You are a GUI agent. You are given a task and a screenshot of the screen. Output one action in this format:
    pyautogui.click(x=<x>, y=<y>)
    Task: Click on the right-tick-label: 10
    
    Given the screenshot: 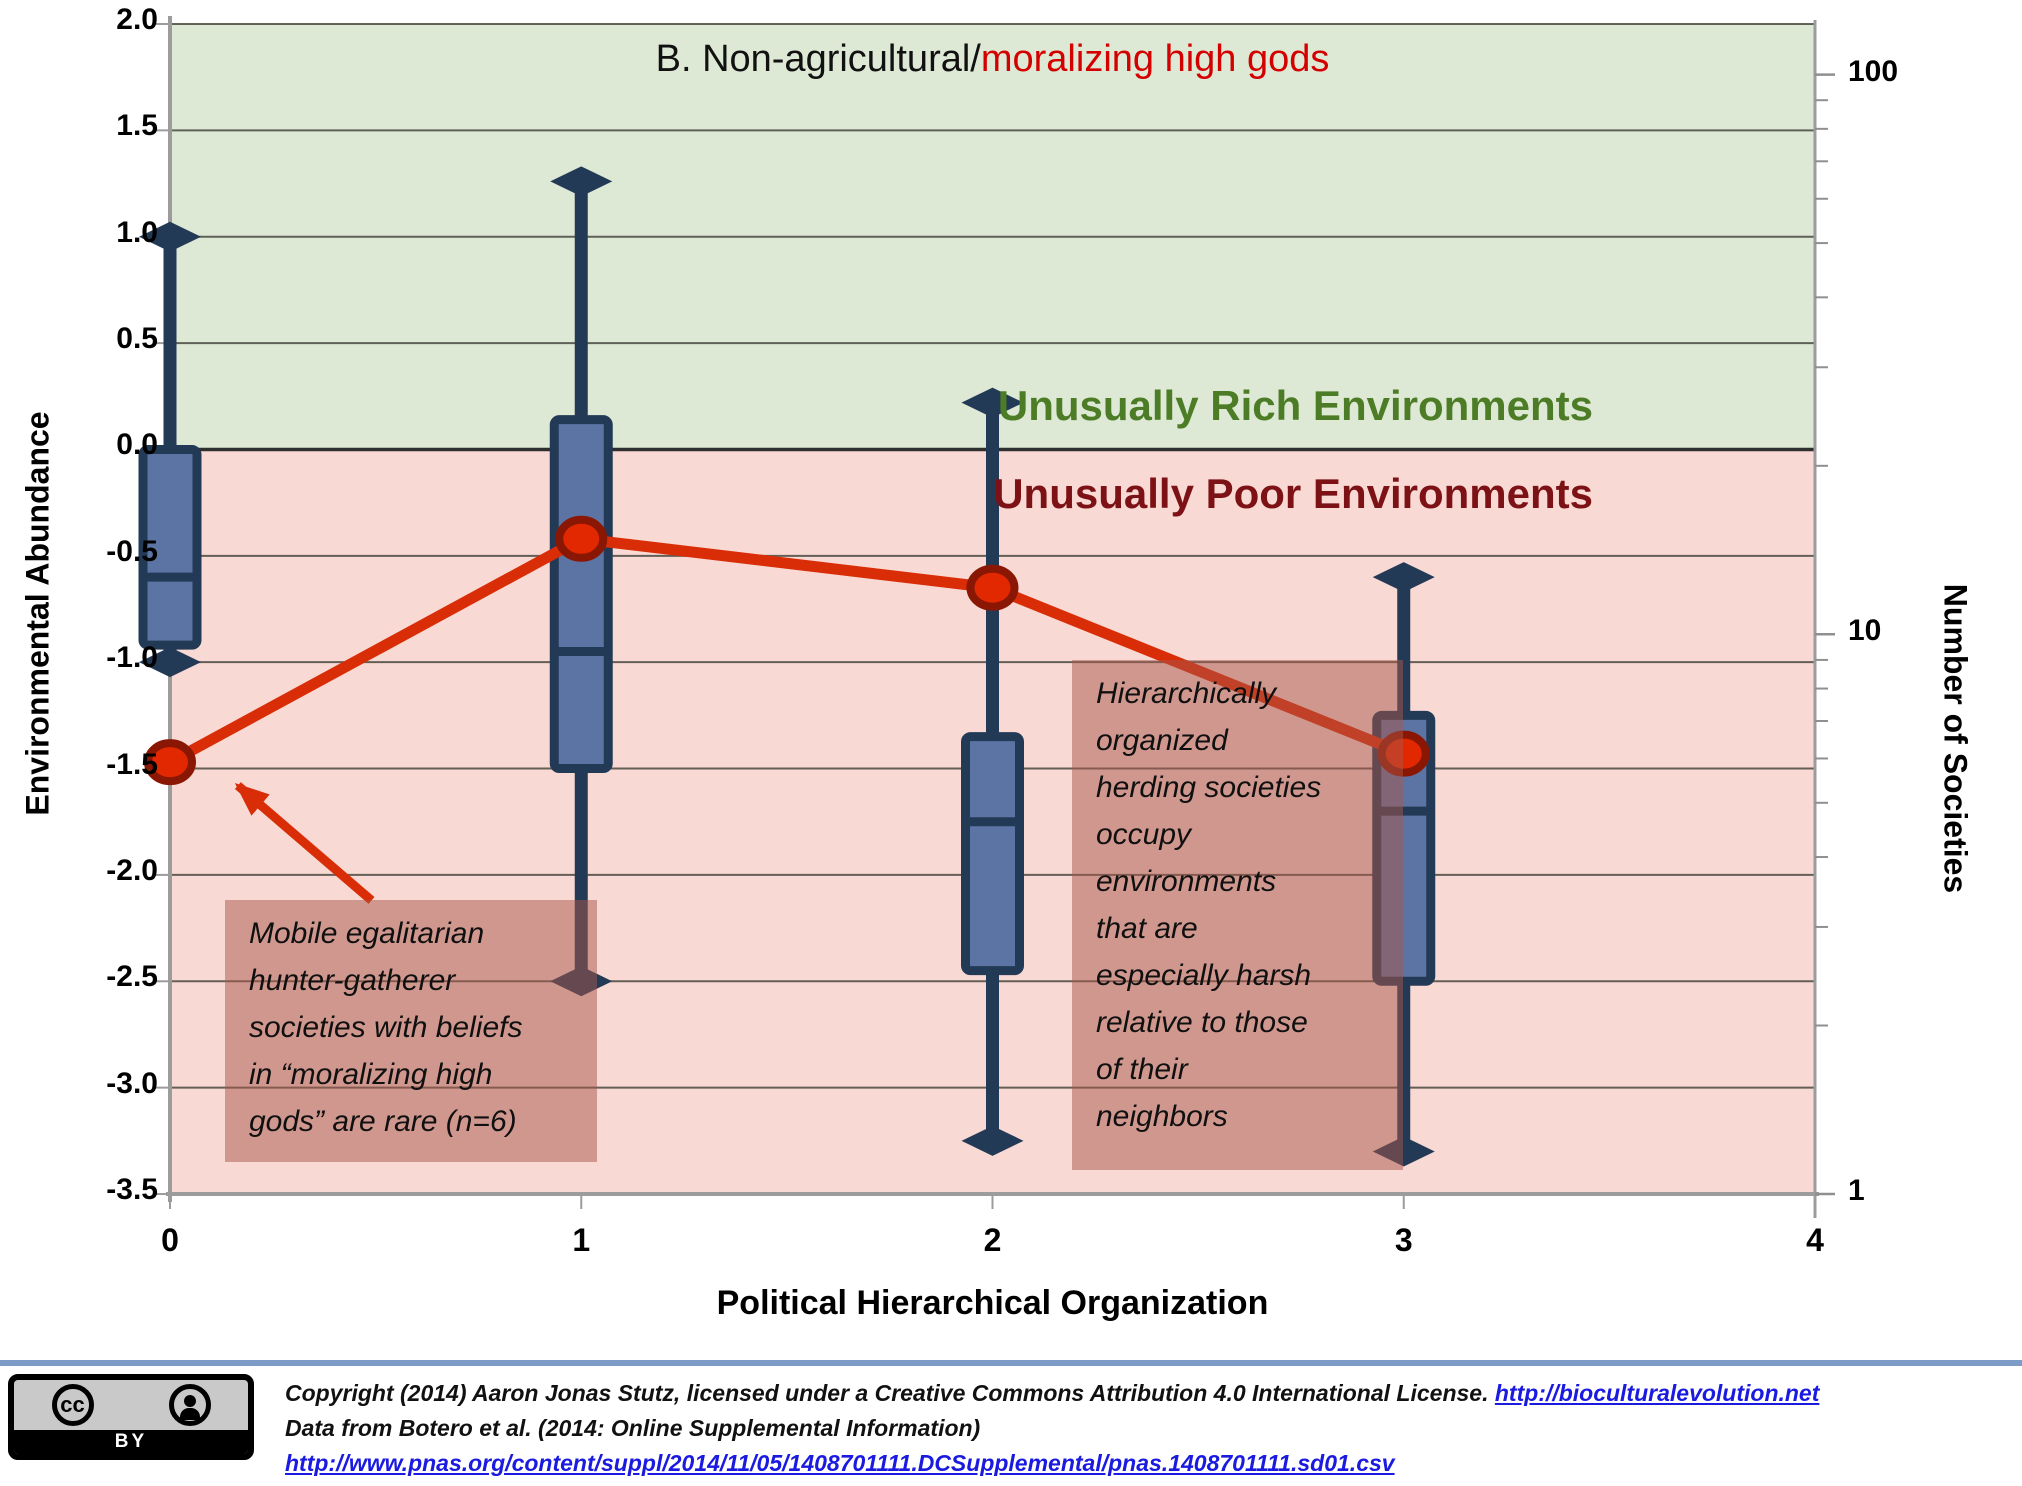 What is the action you would take?
    pyautogui.click(x=1865, y=631)
    